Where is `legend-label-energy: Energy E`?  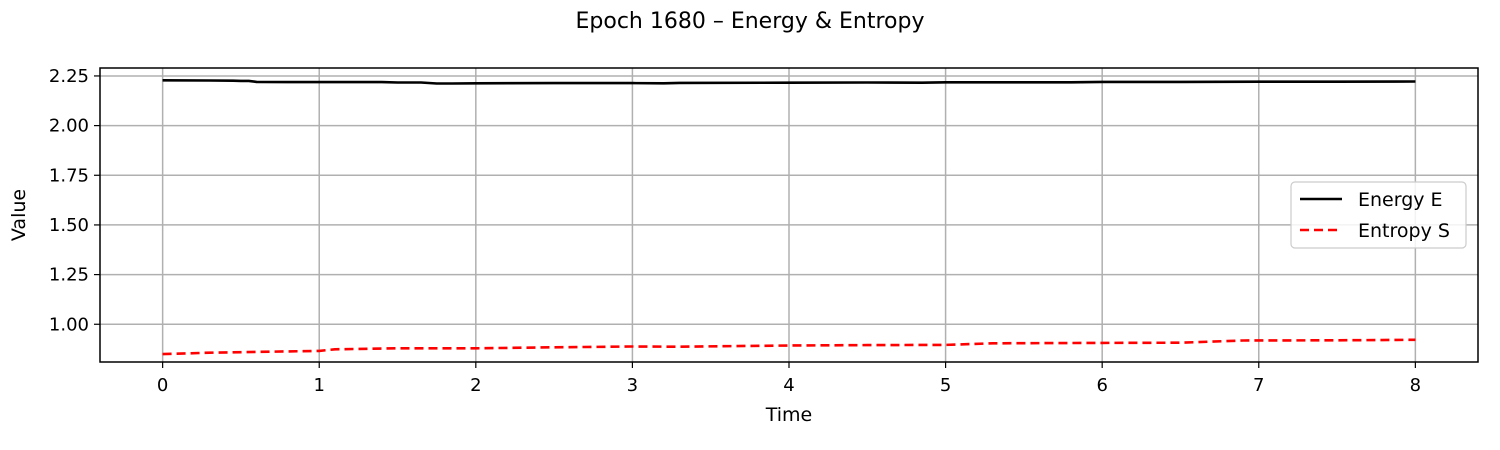
legend-label-energy: Energy E is located at coordinates (1400, 200).